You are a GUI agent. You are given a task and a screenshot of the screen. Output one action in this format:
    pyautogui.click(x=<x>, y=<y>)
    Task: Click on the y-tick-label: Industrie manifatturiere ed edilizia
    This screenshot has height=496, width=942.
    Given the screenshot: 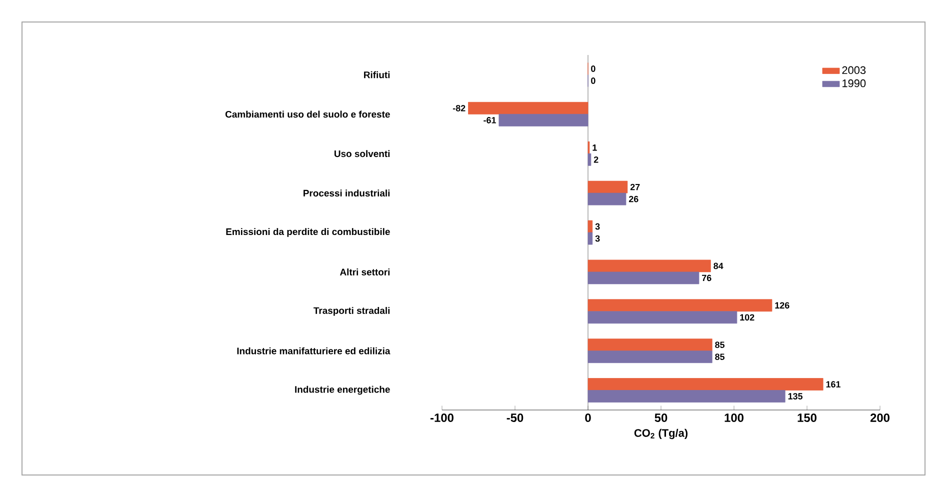 What is the action you would take?
    pyautogui.click(x=313, y=350)
    